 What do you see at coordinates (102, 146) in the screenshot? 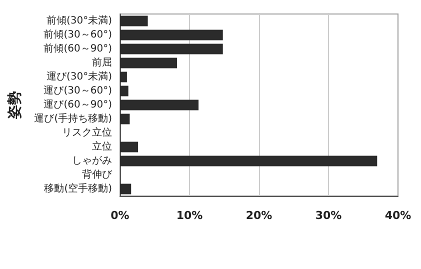
I see `y-tick-label: 立位` at bounding box center [102, 146].